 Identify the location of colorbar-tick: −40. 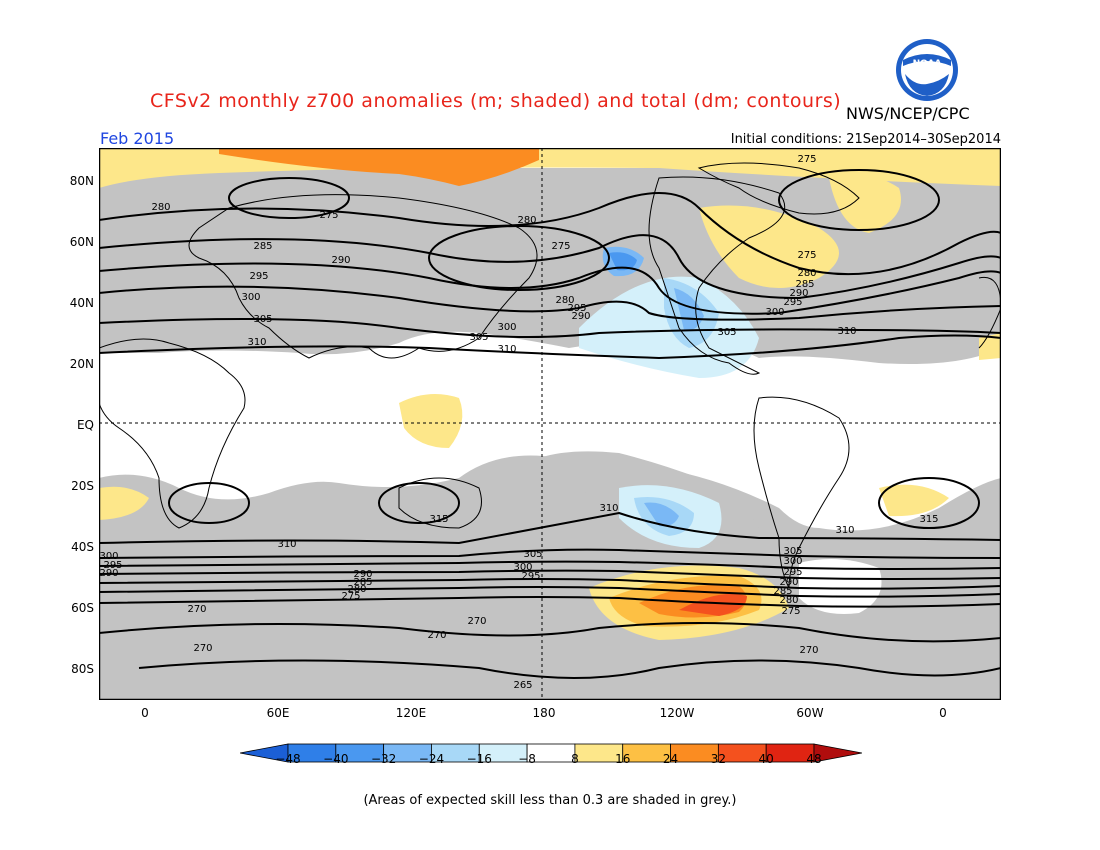
(336, 759).